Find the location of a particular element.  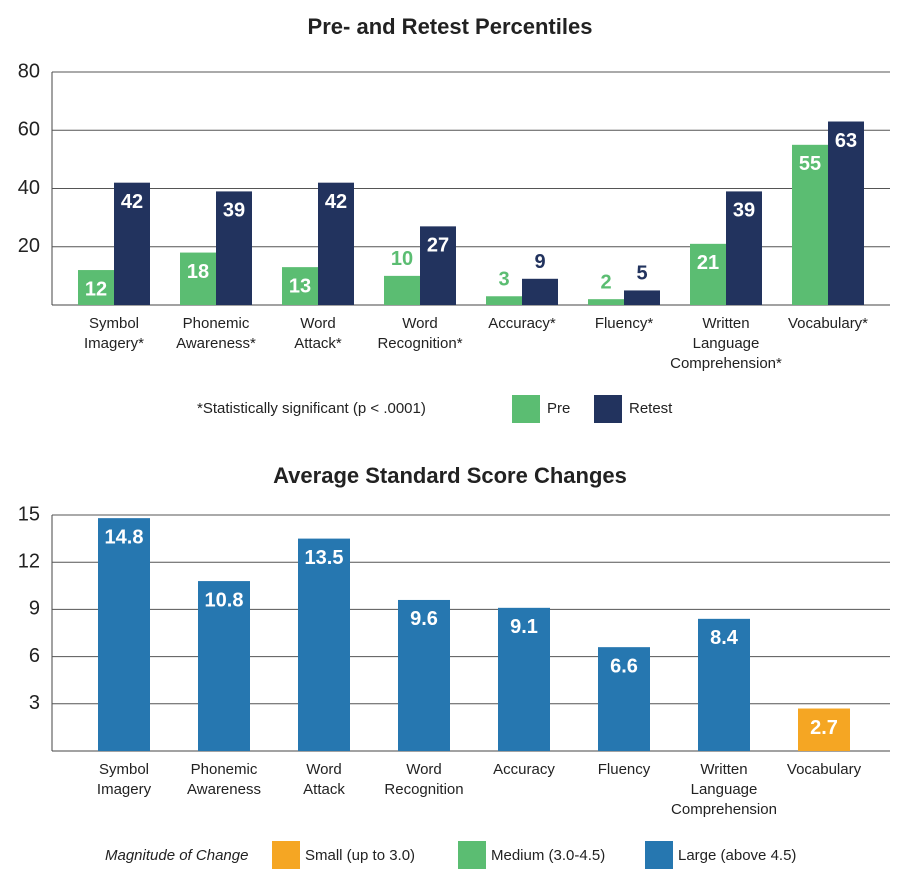

x-tick-label: Accuracy is located at coordinates (524, 769).